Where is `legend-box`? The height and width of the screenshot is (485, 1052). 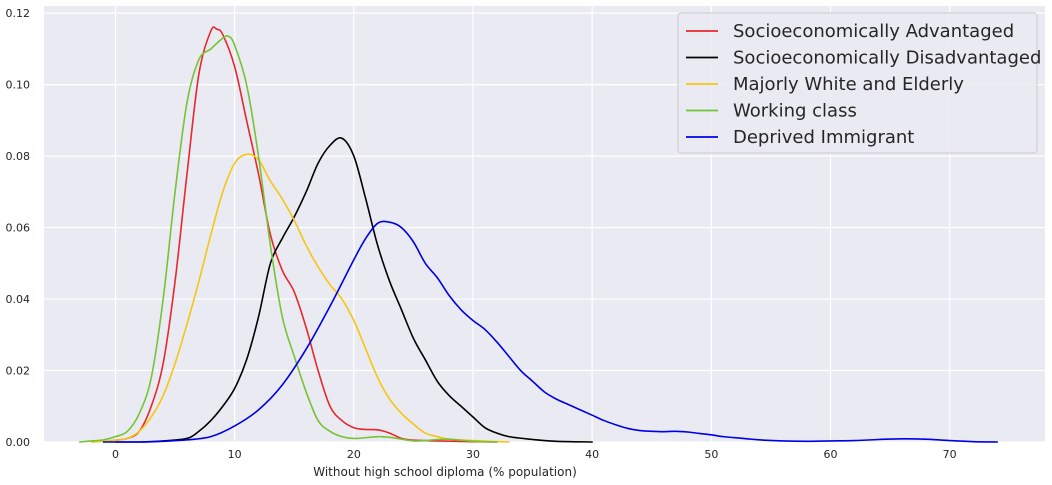
legend-box is located at coordinates (857, 83).